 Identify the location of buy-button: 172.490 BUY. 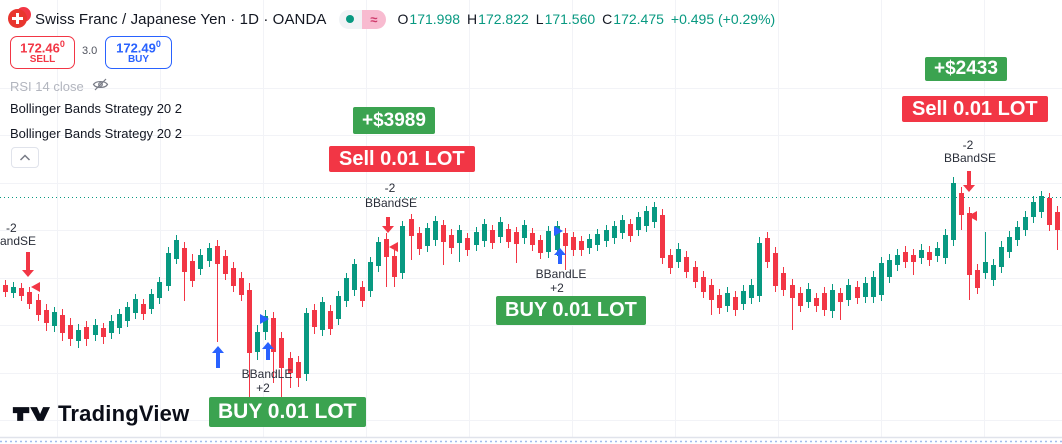
(138, 52).